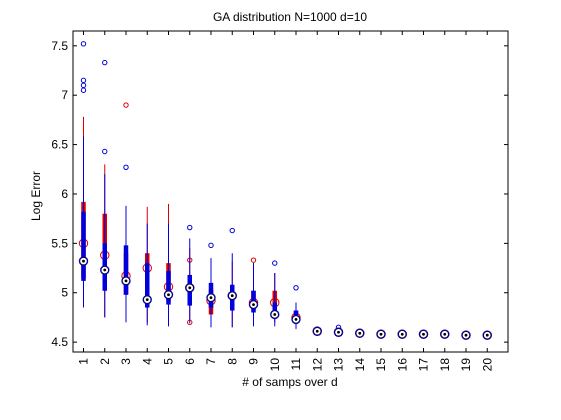 Image resolution: width=561 pixels, height=420 pixels. Describe the element at coordinates (275, 365) in the screenshot. I see `x-tick-label: 10` at that location.